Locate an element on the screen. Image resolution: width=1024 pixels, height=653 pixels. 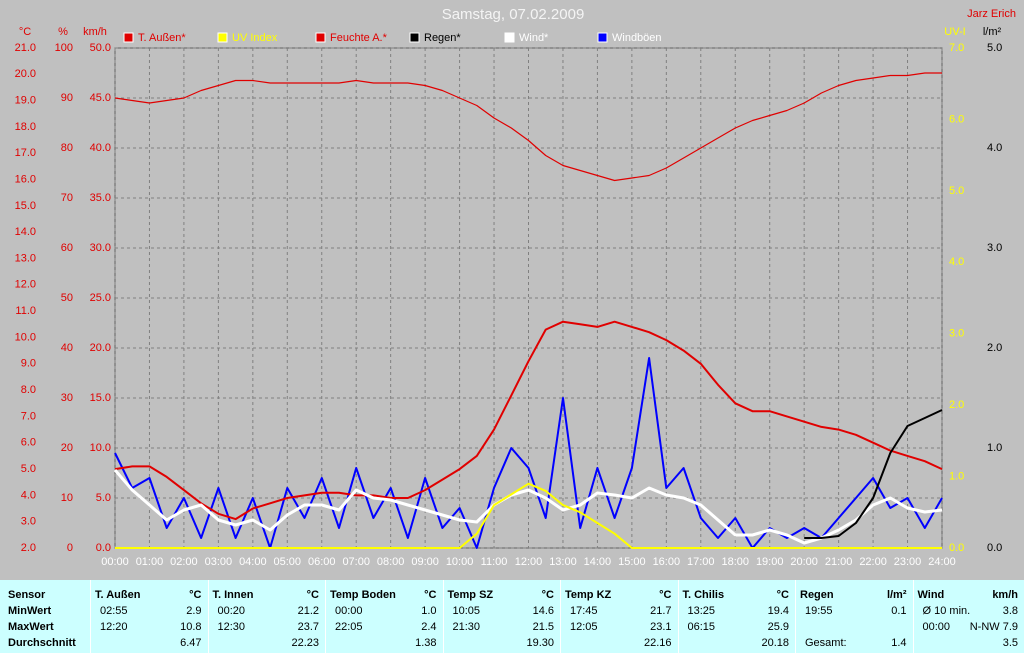
x-tick-label: 21:00 is located at coordinates (839, 562).